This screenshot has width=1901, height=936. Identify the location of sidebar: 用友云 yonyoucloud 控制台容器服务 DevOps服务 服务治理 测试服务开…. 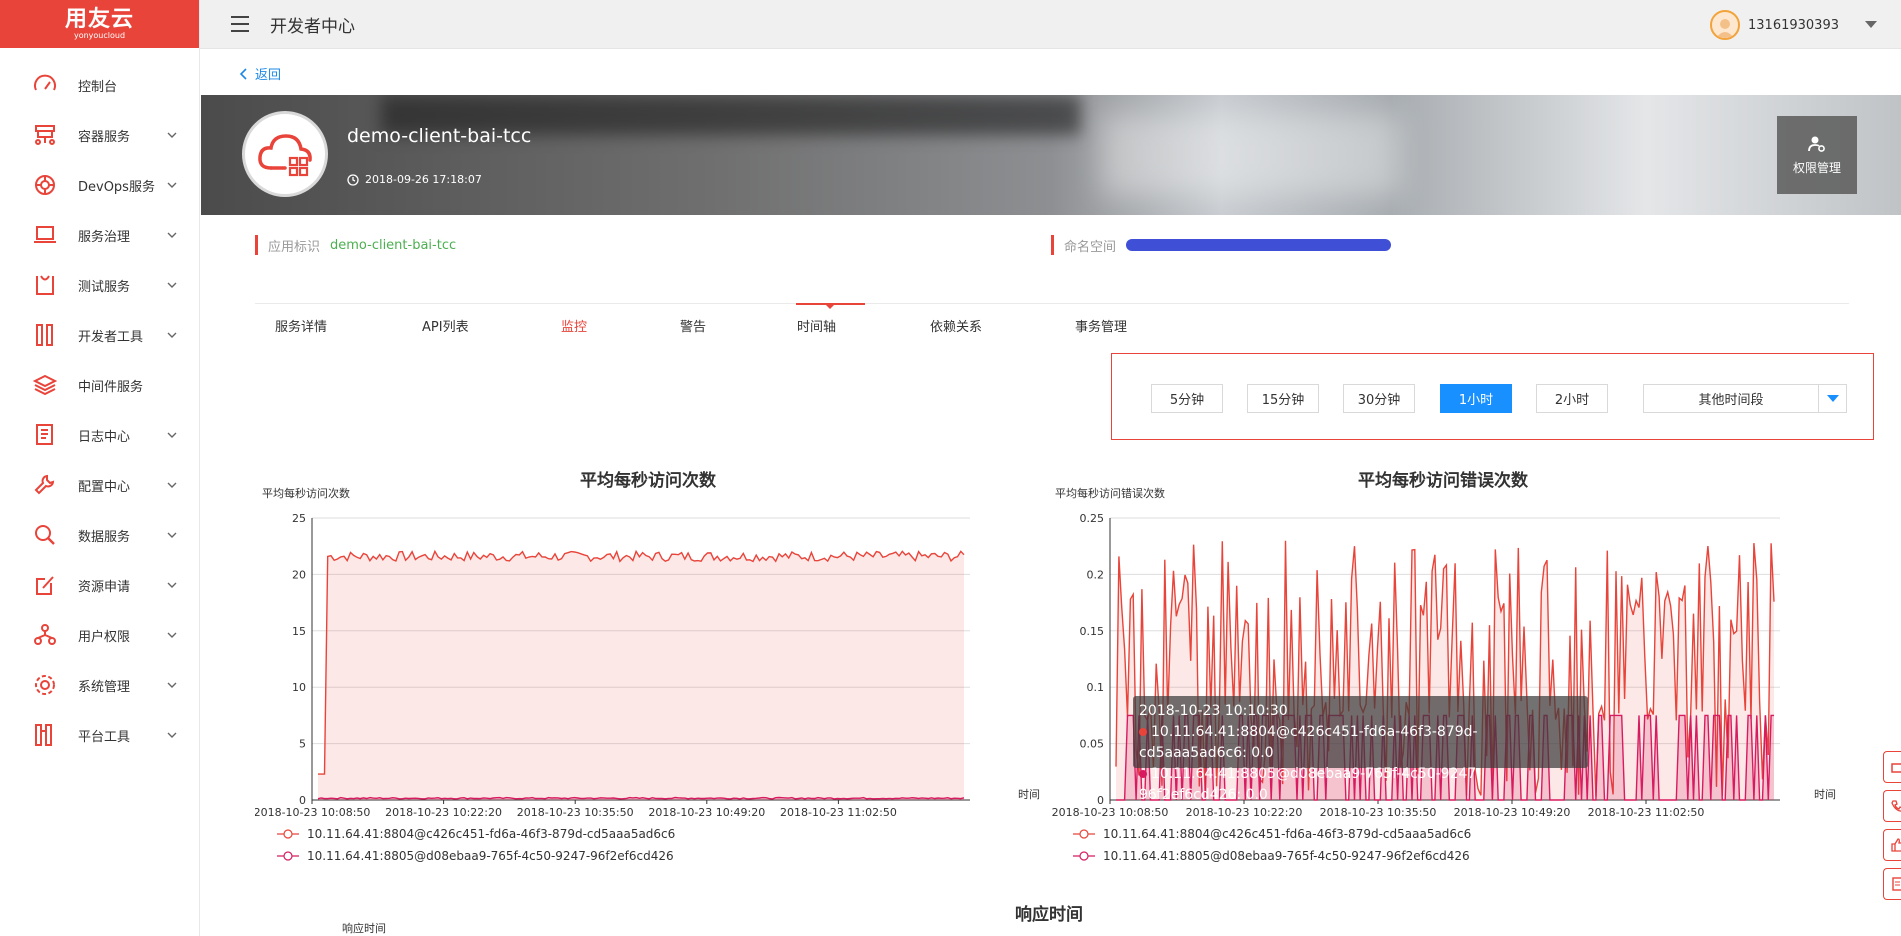
(100, 468).